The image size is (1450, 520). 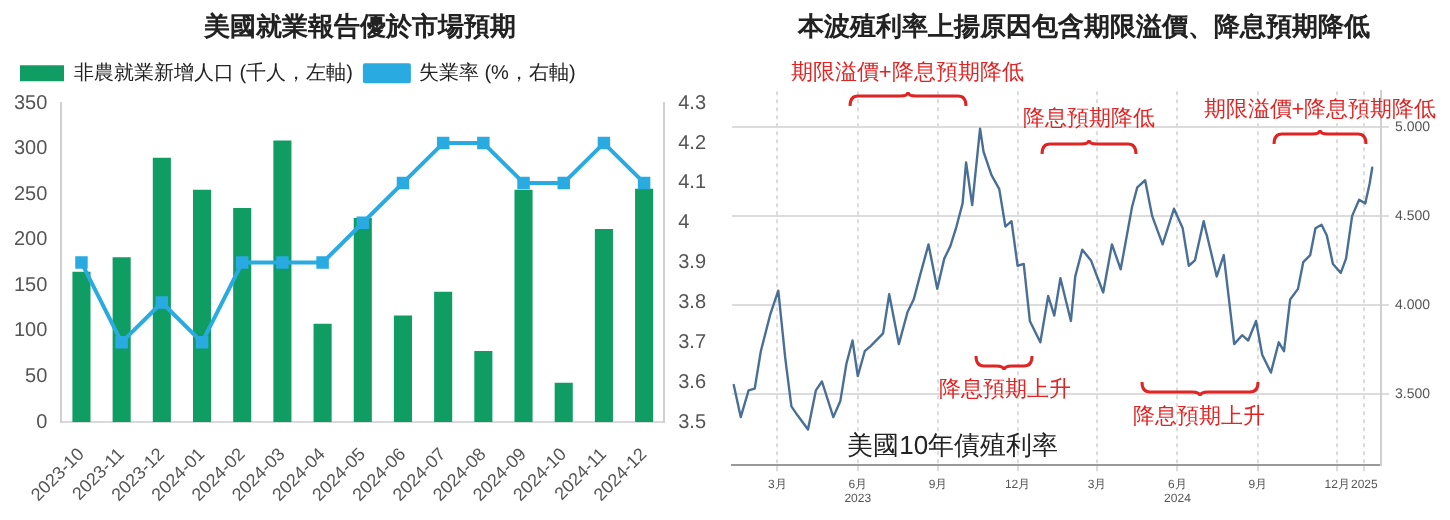 I want to click on y2-tick-label: 3.9, so click(x=692, y=263).